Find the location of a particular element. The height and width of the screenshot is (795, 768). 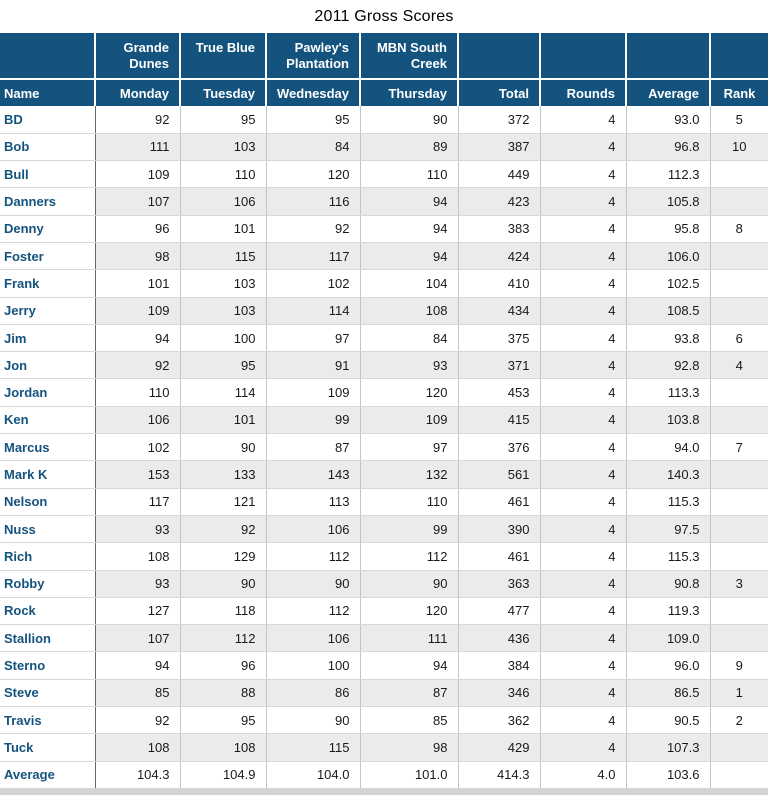

column-header-thursday: Thursday is located at coordinates (409, 92).